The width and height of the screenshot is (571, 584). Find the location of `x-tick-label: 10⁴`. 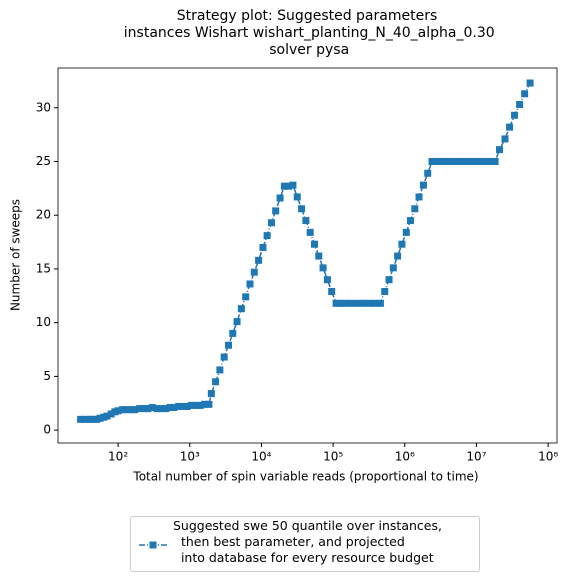

x-tick-label: 10⁴ is located at coordinates (261, 457).